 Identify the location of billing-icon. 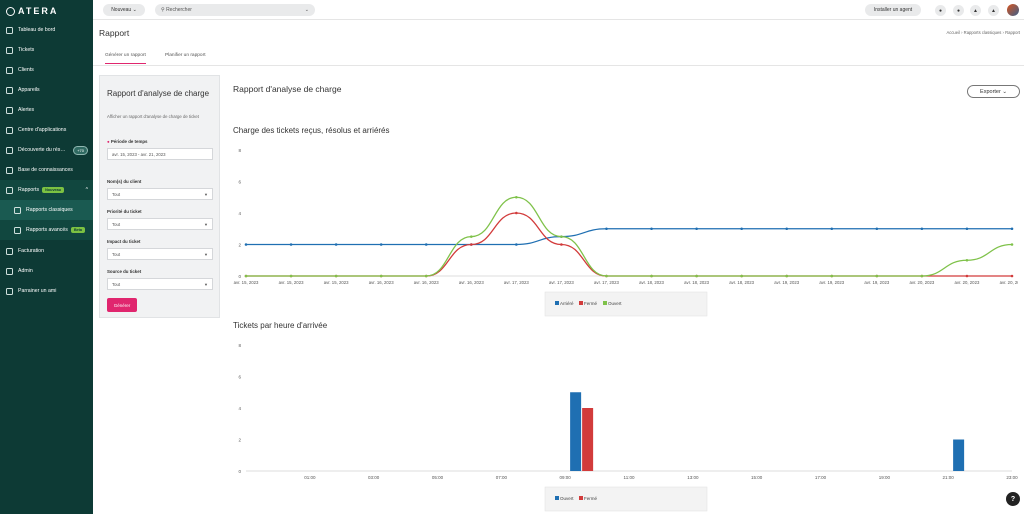
(9, 251).